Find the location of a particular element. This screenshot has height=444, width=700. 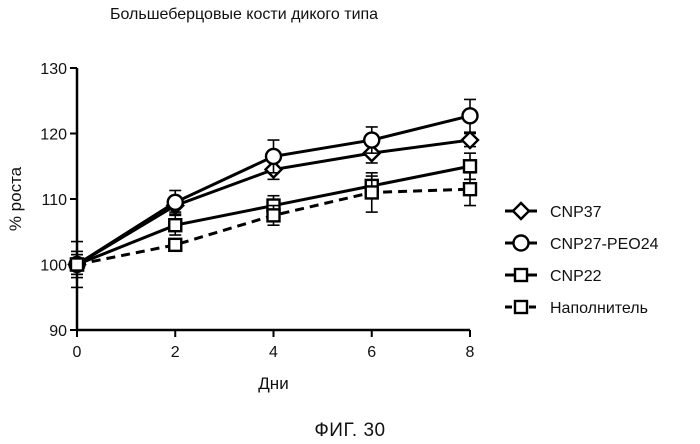

legend-item: Наполнитель is located at coordinates (576, 308).